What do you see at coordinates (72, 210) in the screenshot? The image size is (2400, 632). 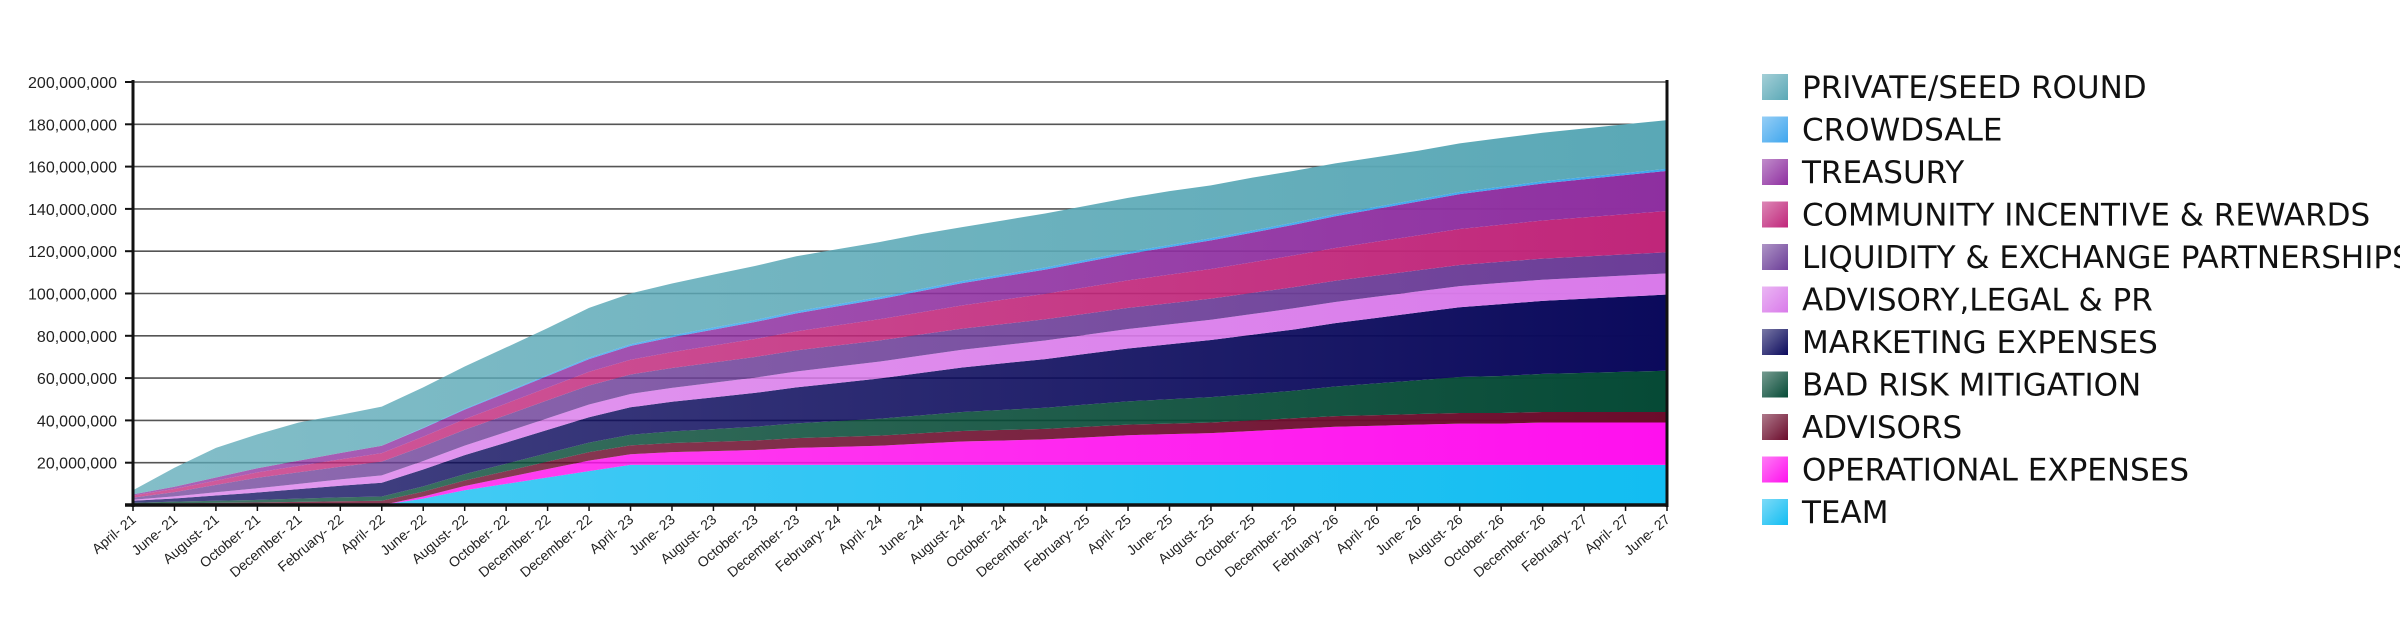 I see `y-tick-label: 140,000,000` at bounding box center [72, 210].